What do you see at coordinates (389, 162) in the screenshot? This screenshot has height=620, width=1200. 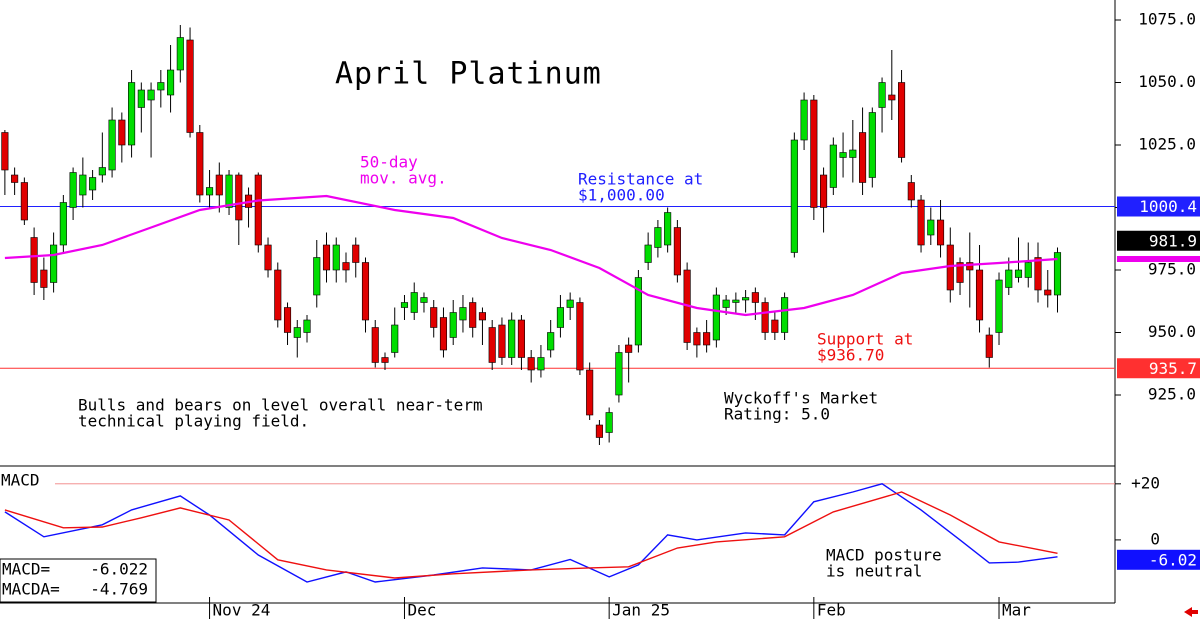 I see `annotation: 50-day` at bounding box center [389, 162].